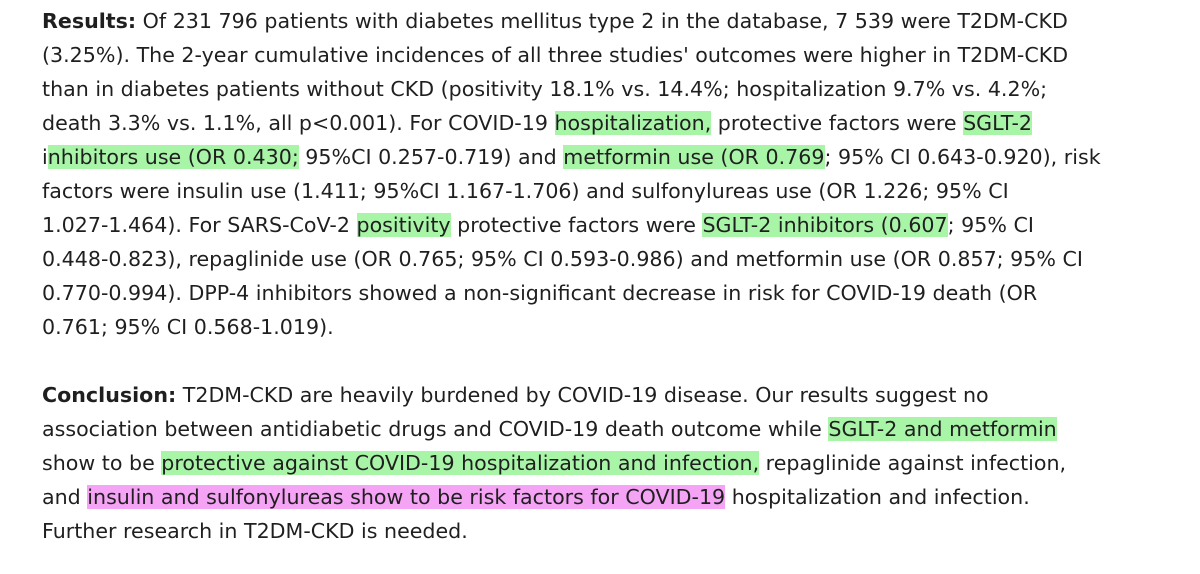 The image size is (1200, 574). What do you see at coordinates (89, 21) in the screenshot?
I see `results-heading: Results:` at bounding box center [89, 21].